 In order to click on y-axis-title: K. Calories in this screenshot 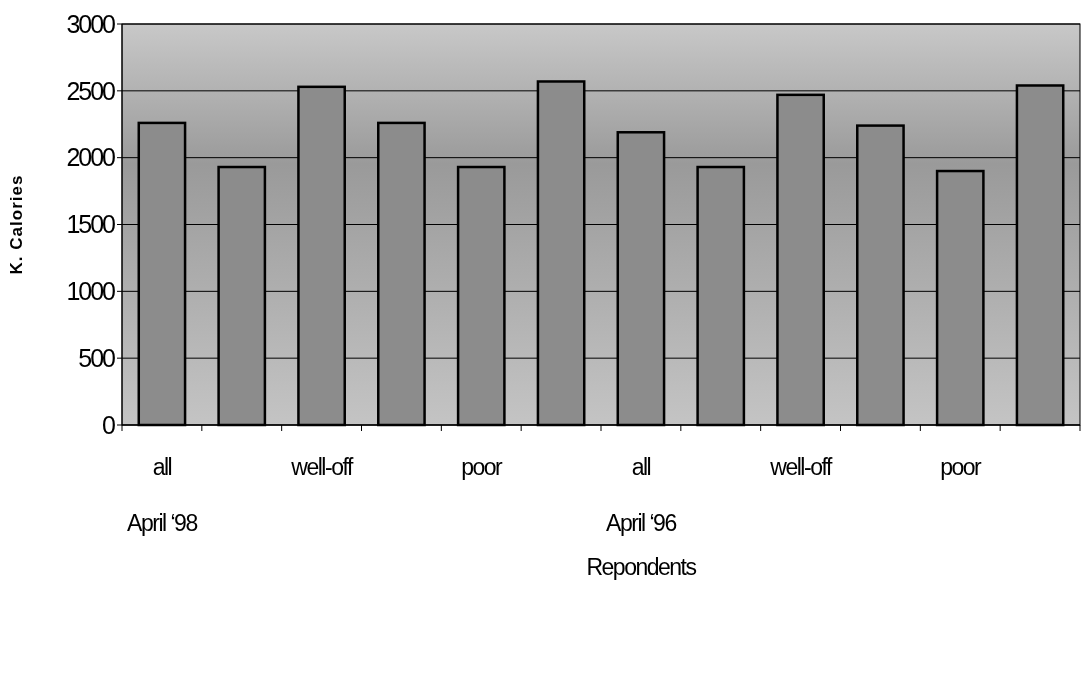, I will do `click(16, 224)`.